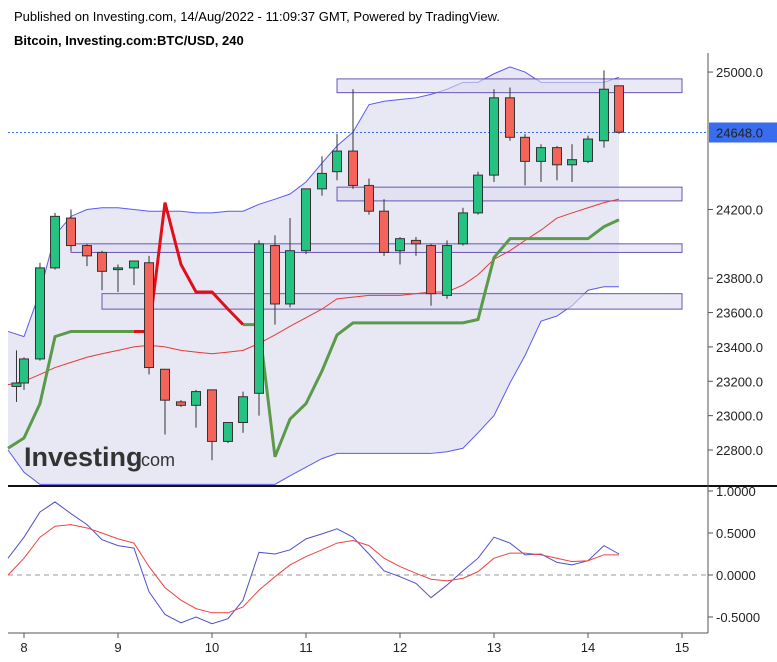  What do you see at coordinates (155, 460) in the screenshot?
I see `logo-suffix: .com` at bounding box center [155, 460].